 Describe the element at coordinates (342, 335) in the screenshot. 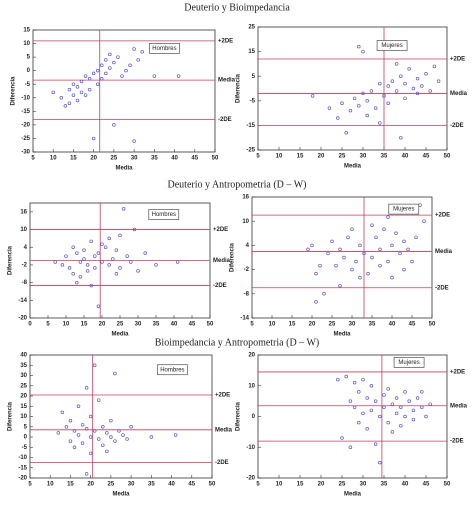

I see `x-axis-label: Media` at that location.